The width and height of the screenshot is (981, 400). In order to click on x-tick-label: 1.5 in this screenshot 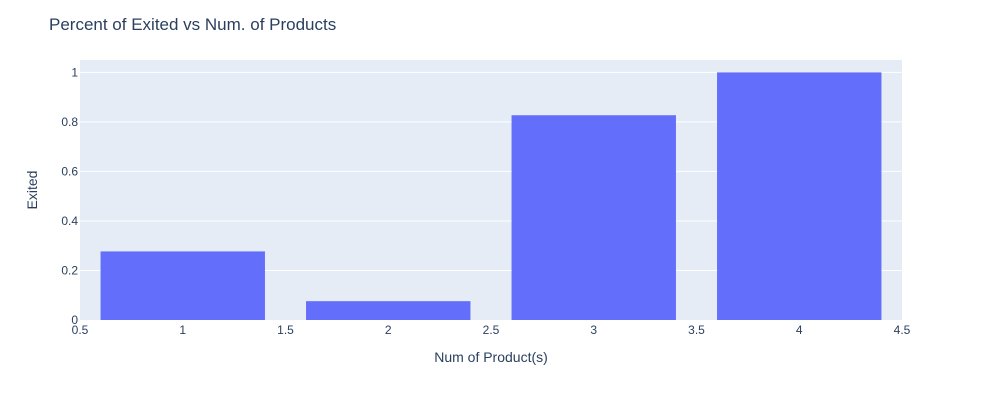, I will do `click(285, 330)`.